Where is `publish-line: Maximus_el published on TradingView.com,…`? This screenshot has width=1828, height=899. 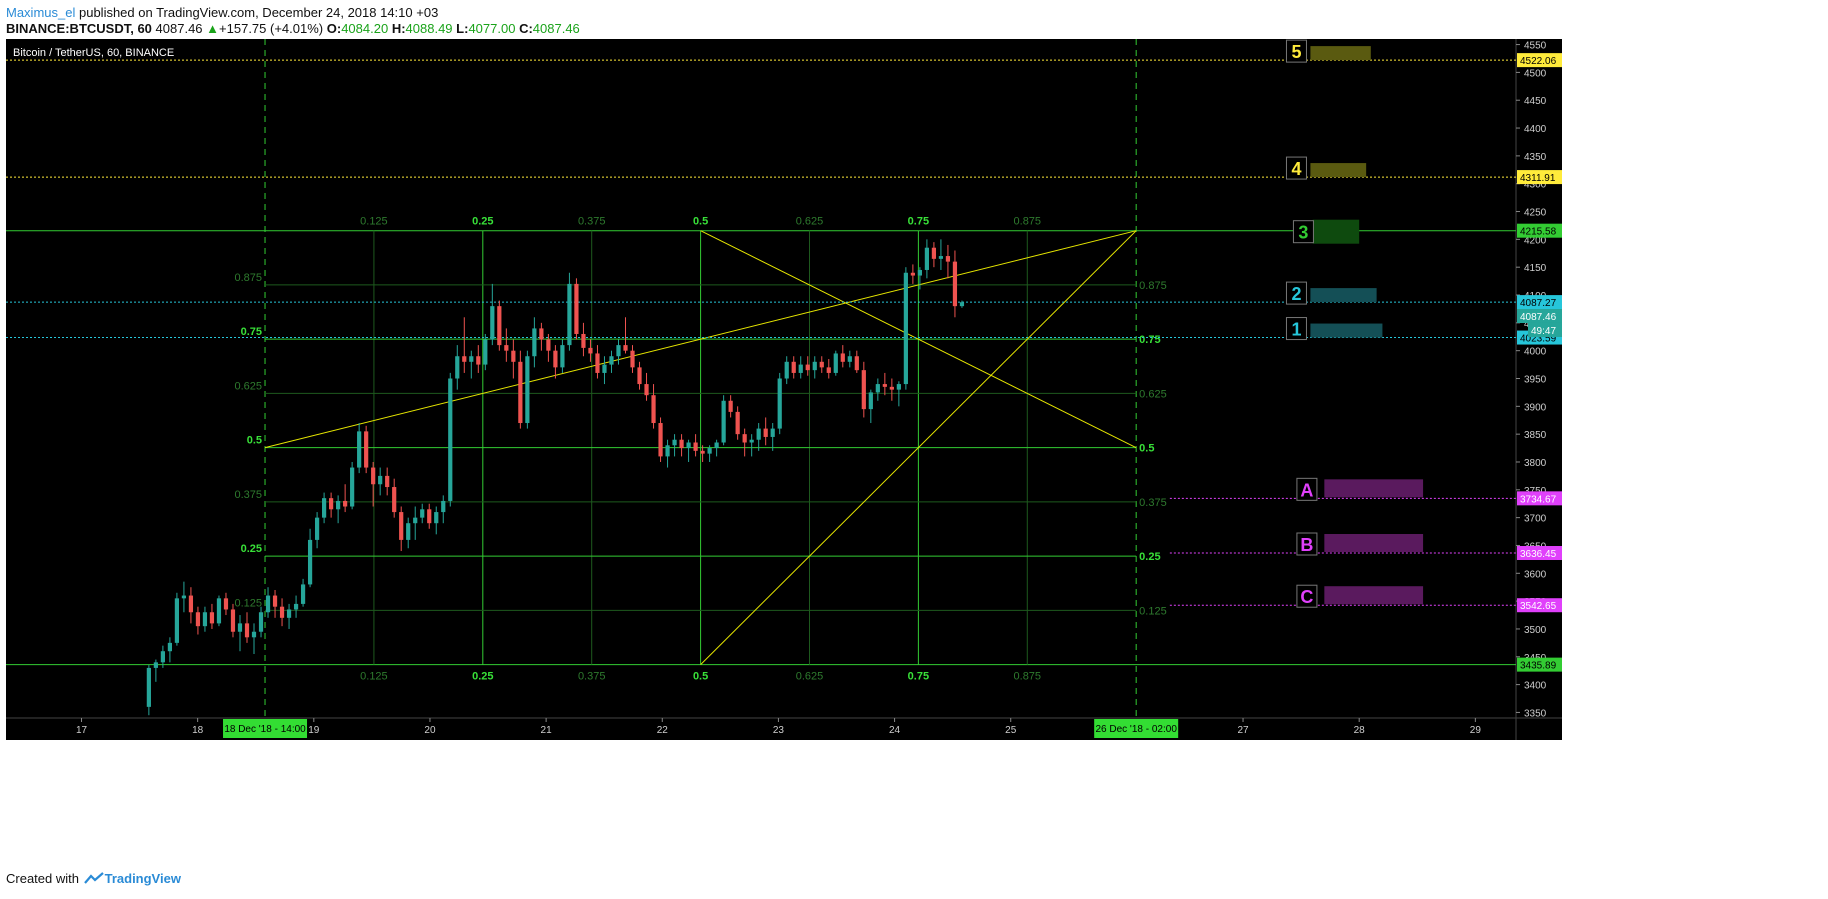
publish-line: Maximus_el published on TradingView.com,… is located at coordinates (222, 12).